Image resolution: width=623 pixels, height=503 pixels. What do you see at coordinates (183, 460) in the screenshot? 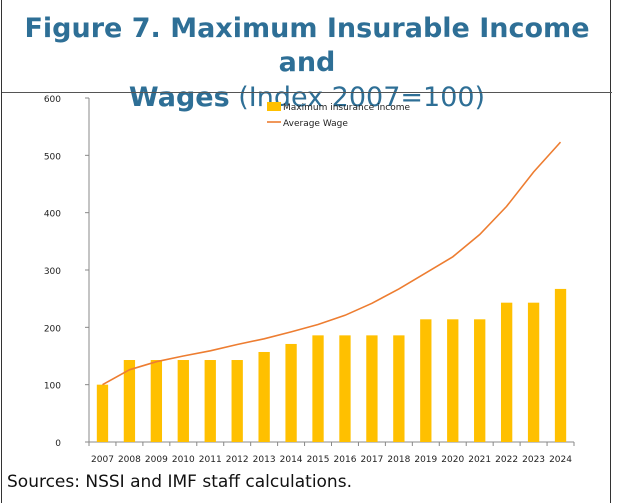
I see `x-tick-label: 2010` at bounding box center [183, 460].